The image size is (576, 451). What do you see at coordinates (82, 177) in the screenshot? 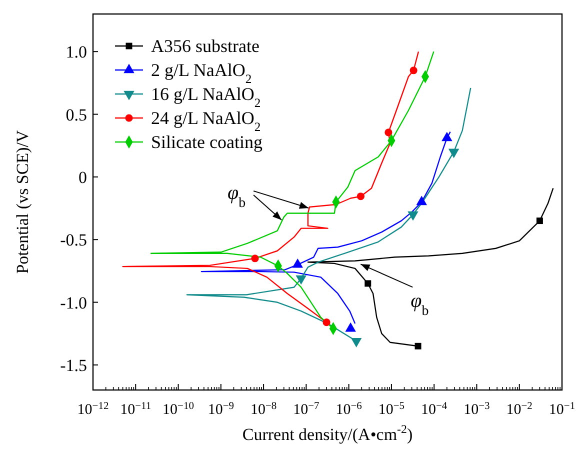
I see `y-tick-label: 0` at bounding box center [82, 177].